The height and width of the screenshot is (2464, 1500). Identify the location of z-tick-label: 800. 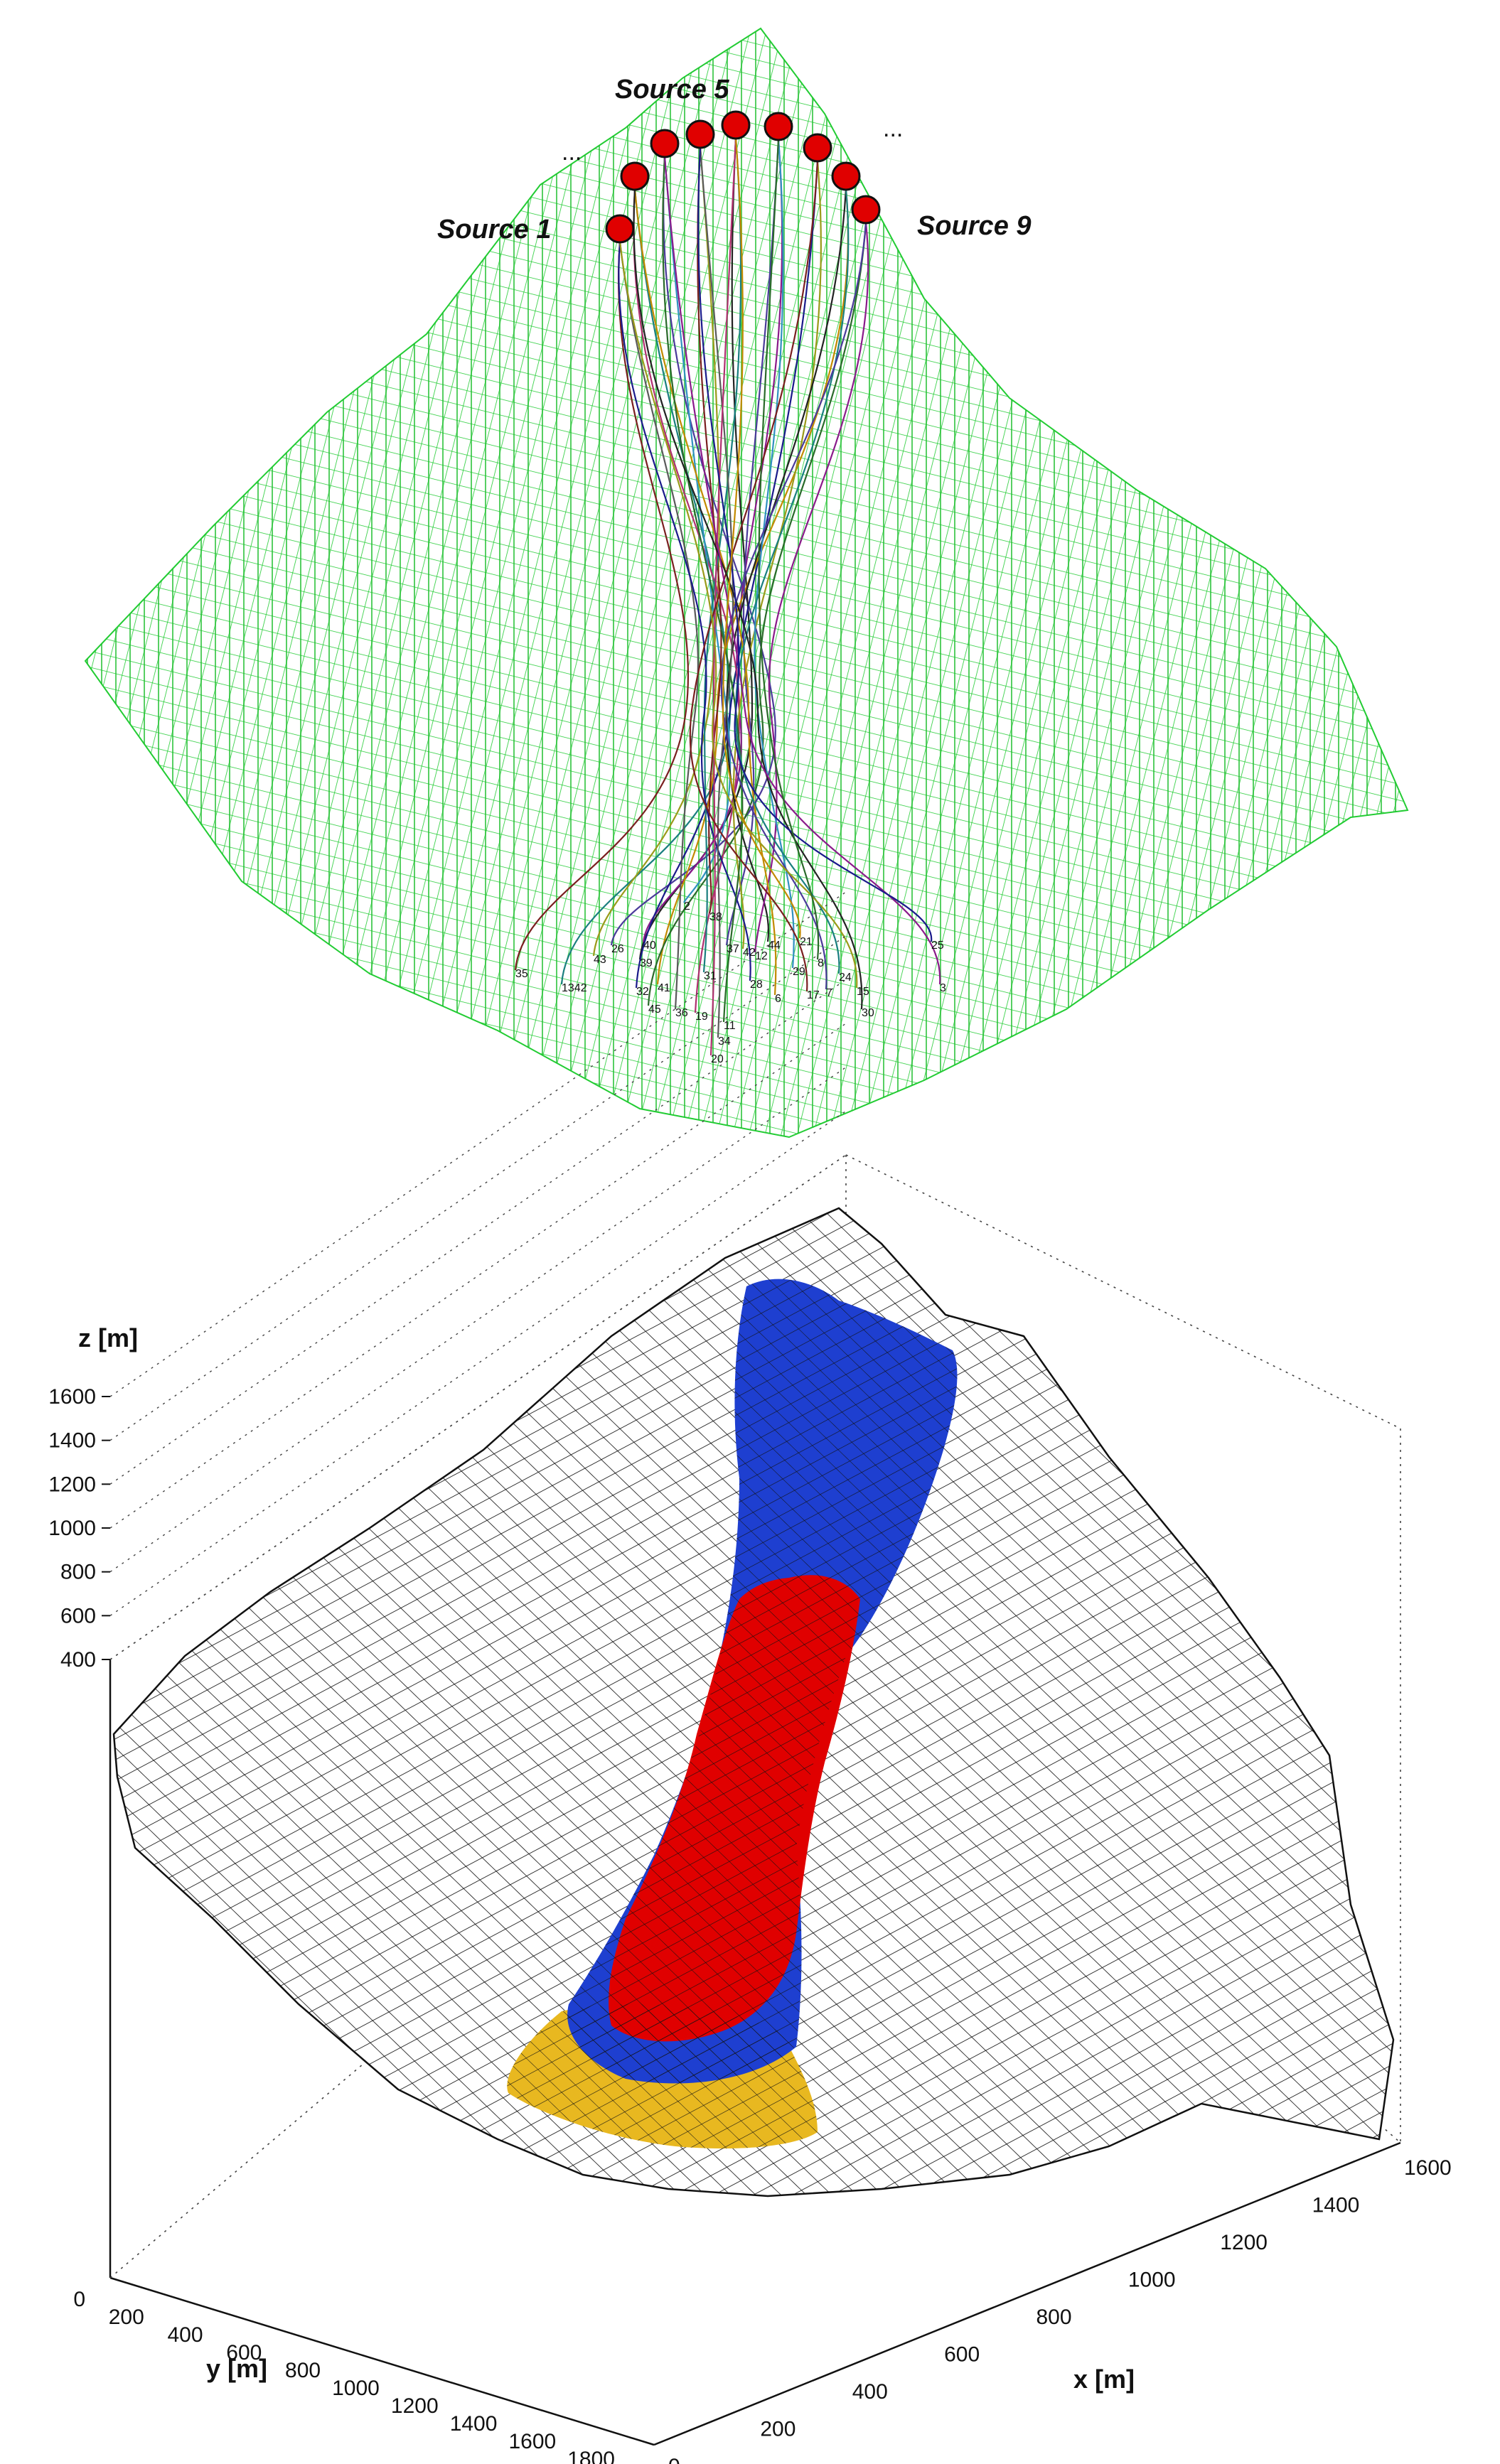
(78, 1572).